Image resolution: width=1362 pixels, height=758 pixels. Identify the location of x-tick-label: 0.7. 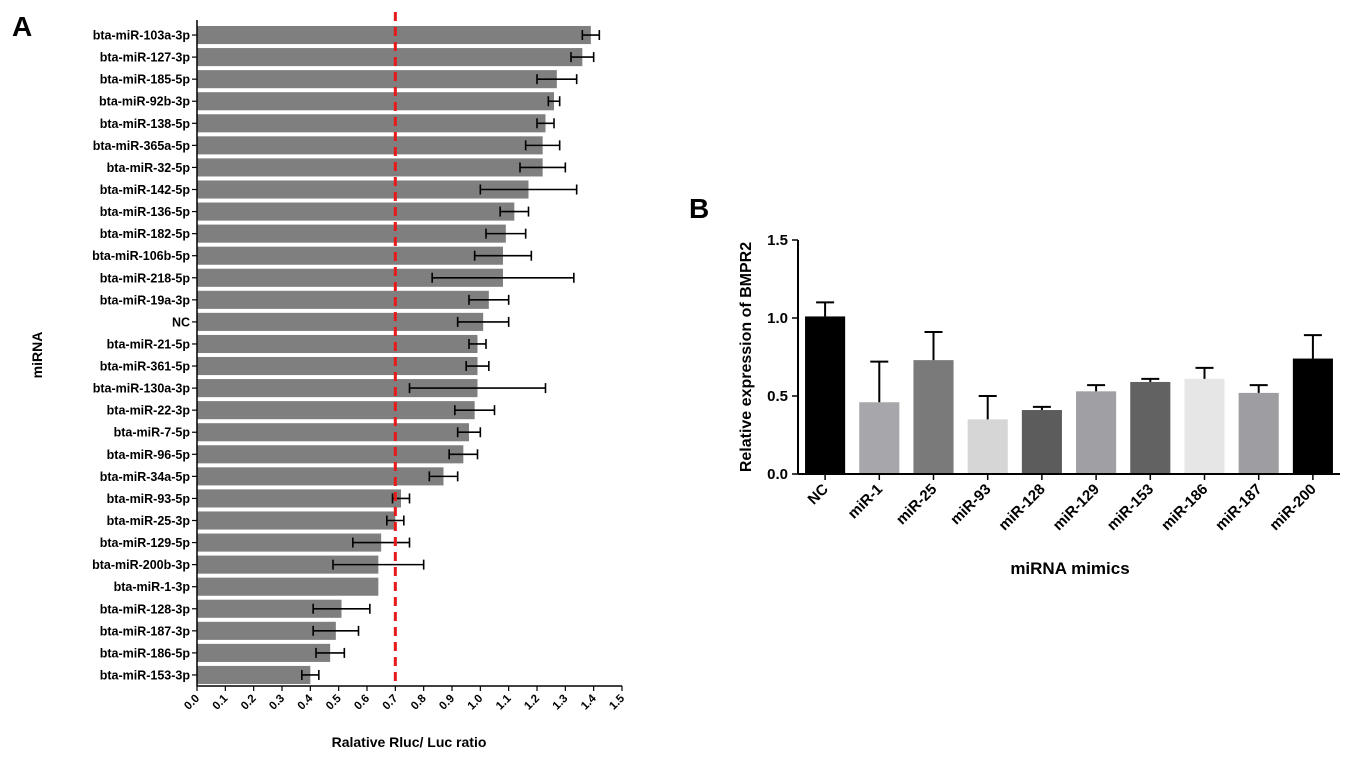
(391, 703).